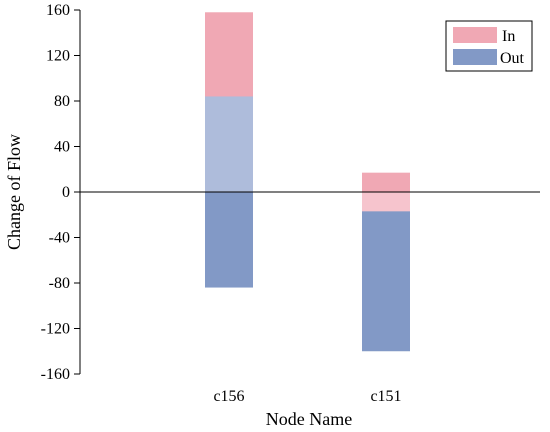 Image resolution: width=550 pixels, height=432 pixels. Describe the element at coordinates (512, 58) in the screenshot. I see `legend-label-out: Out` at that location.